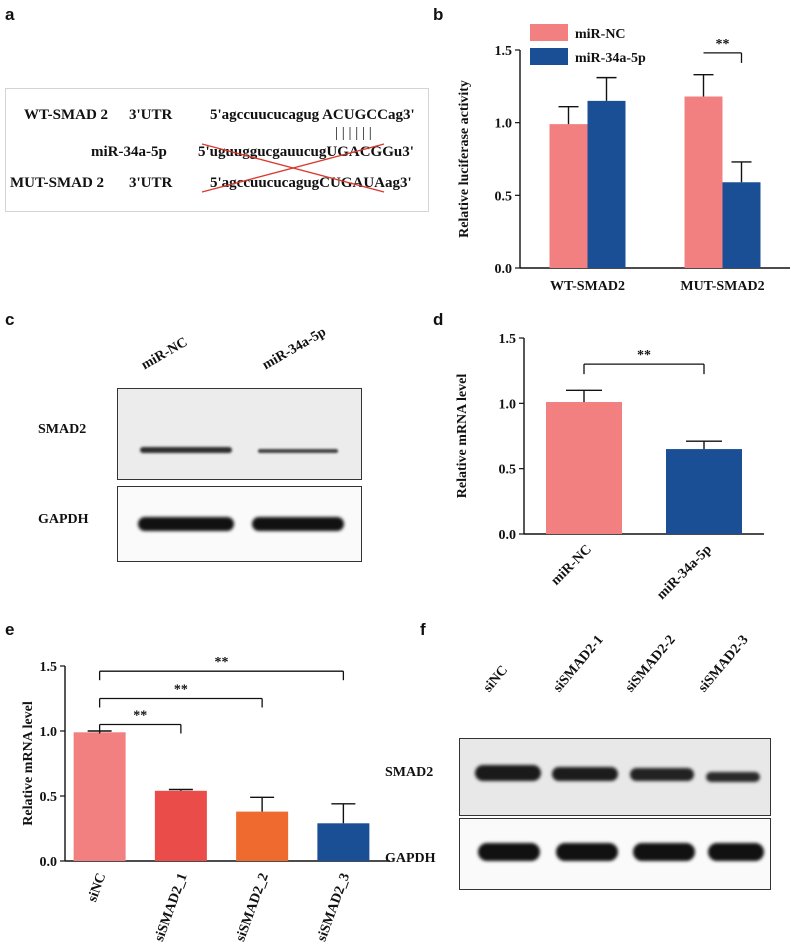 This screenshot has height=949, width=800. Describe the element at coordinates (423, 629) in the screenshot. I see `panel-label-f: f` at that location.